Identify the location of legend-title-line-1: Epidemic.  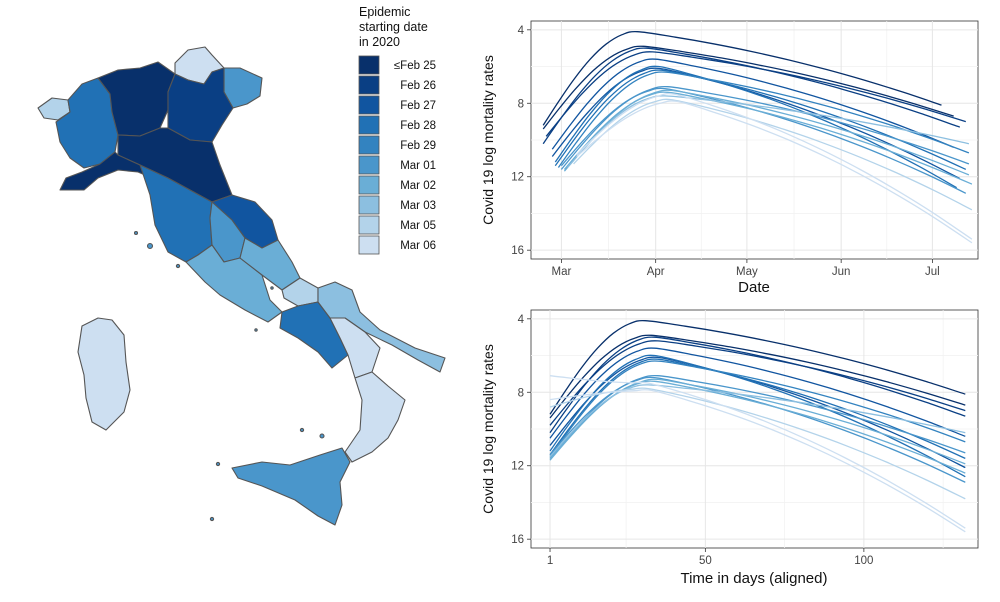
(384, 12).